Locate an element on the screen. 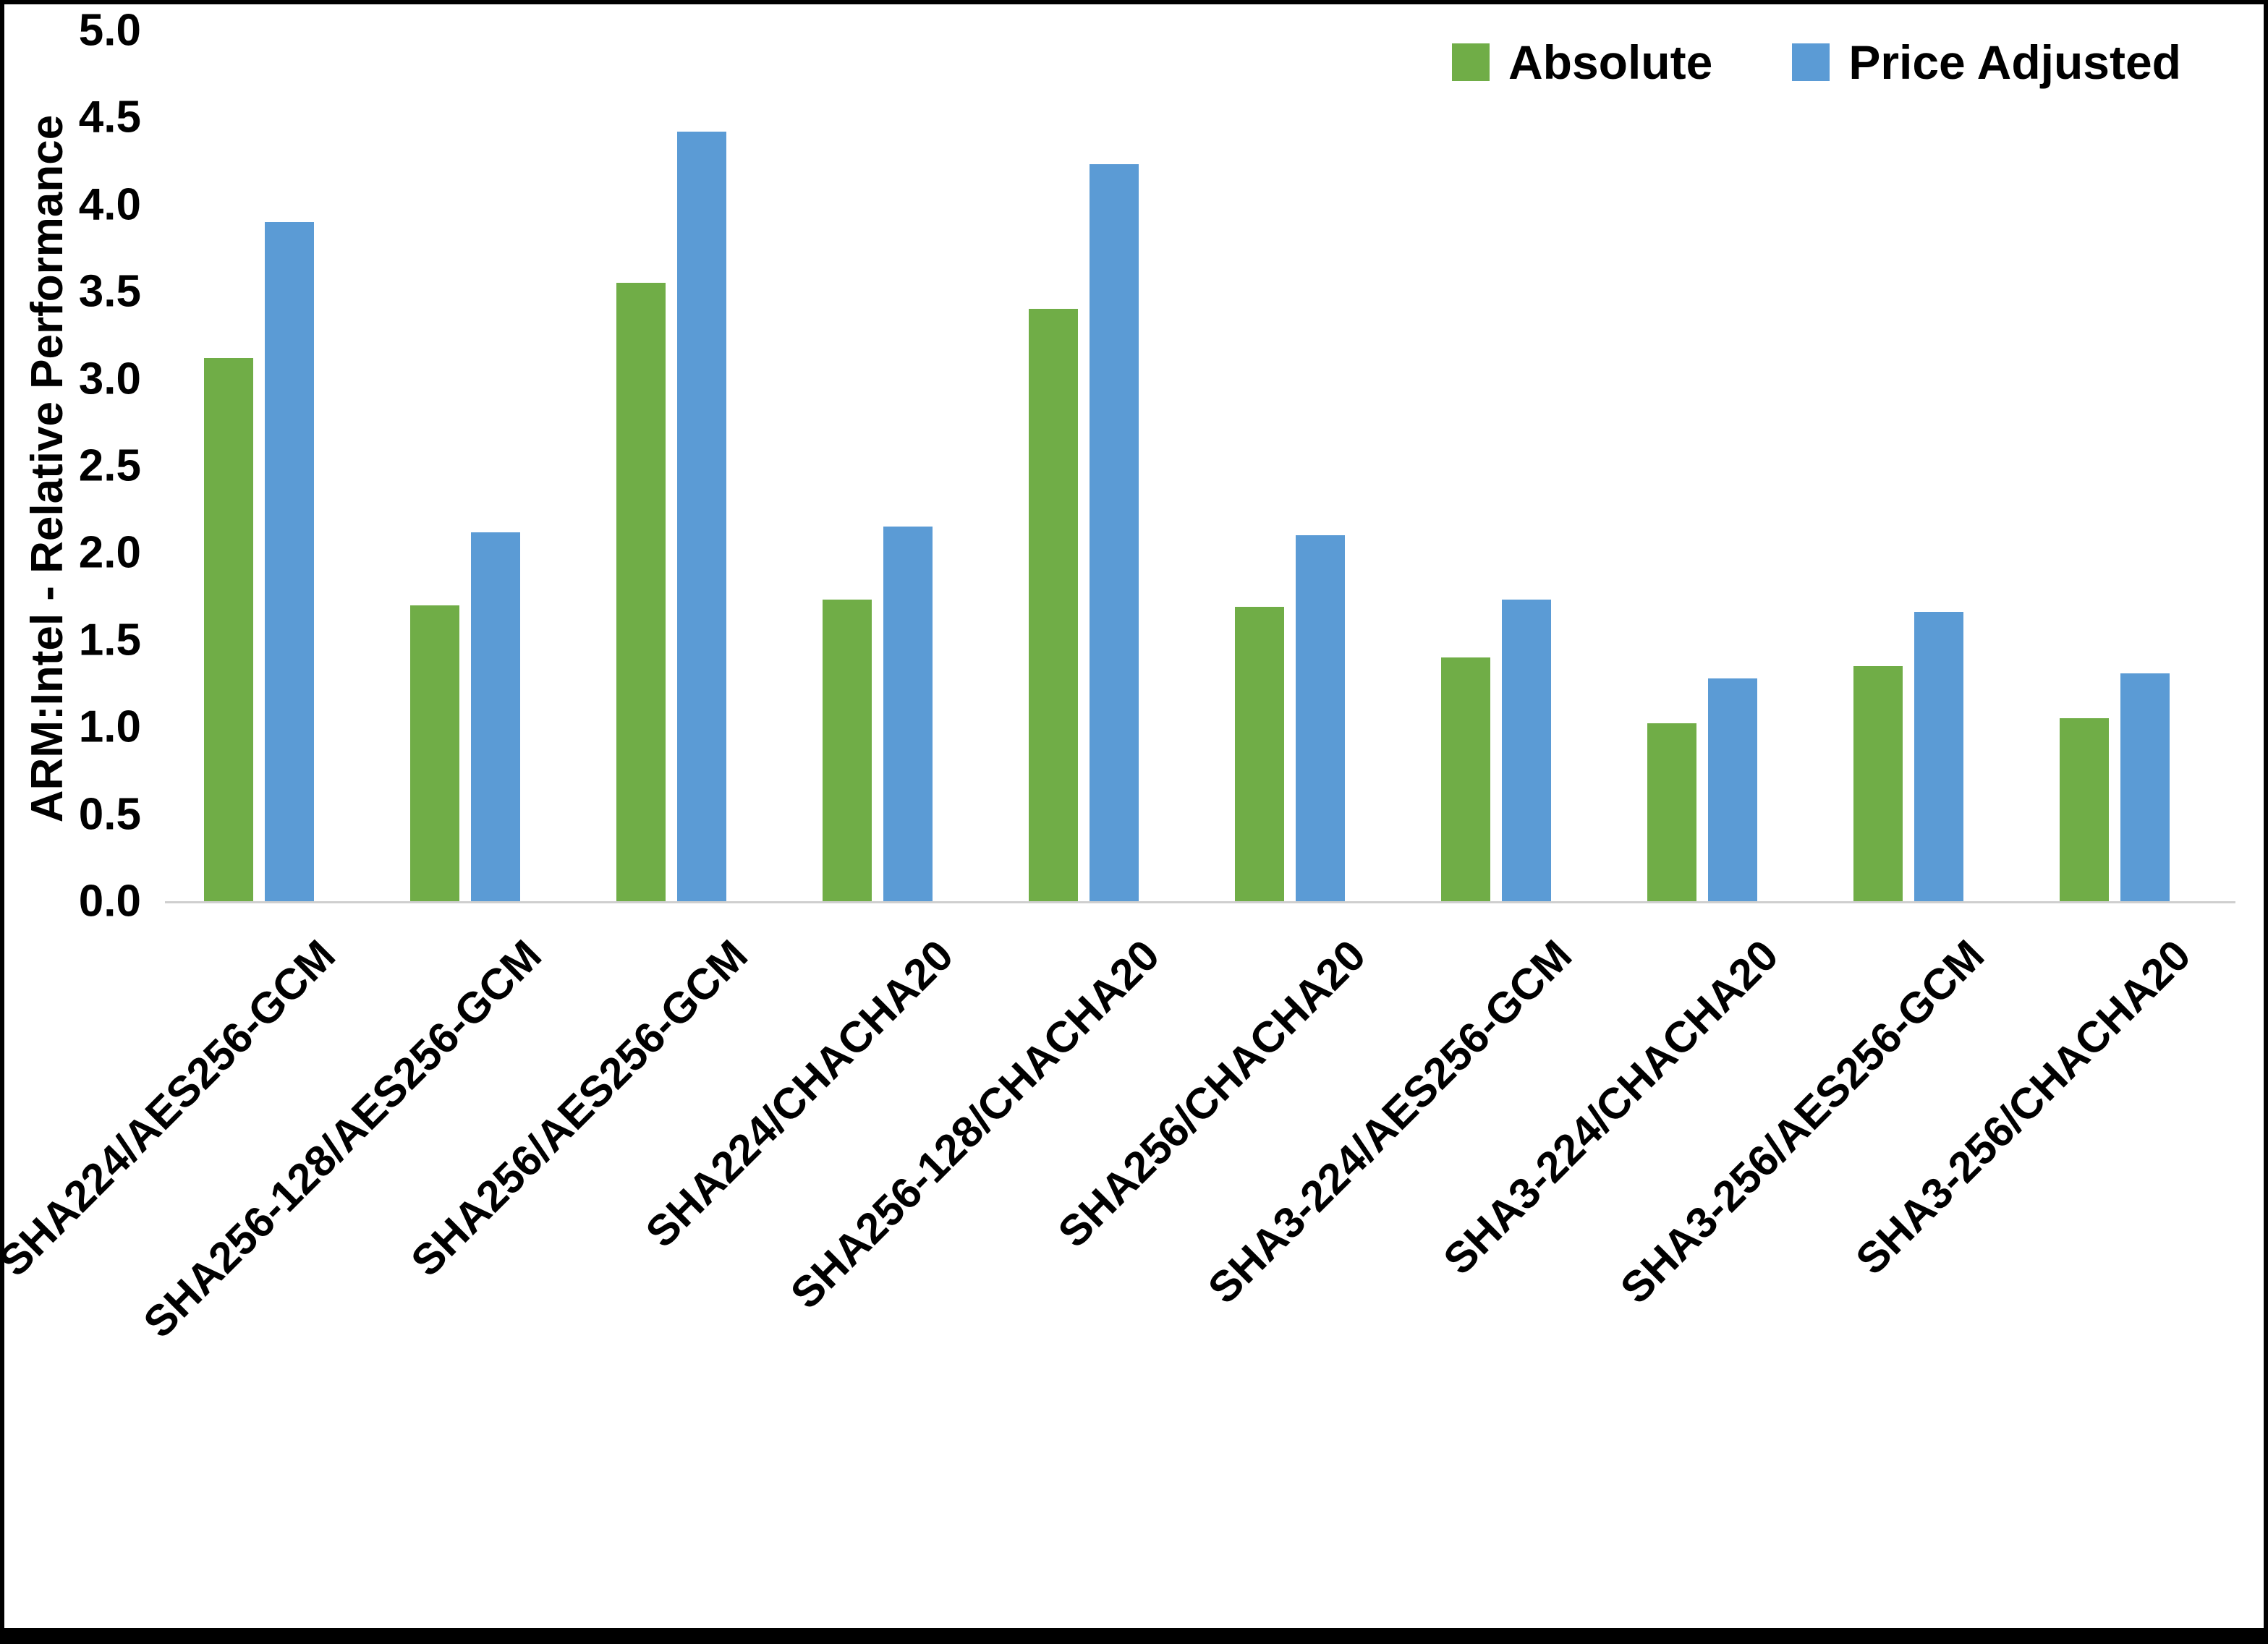 Image resolution: width=2268 pixels, height=1644 pixels. legend-label: Absolute is located at coordinates (1610, 62).